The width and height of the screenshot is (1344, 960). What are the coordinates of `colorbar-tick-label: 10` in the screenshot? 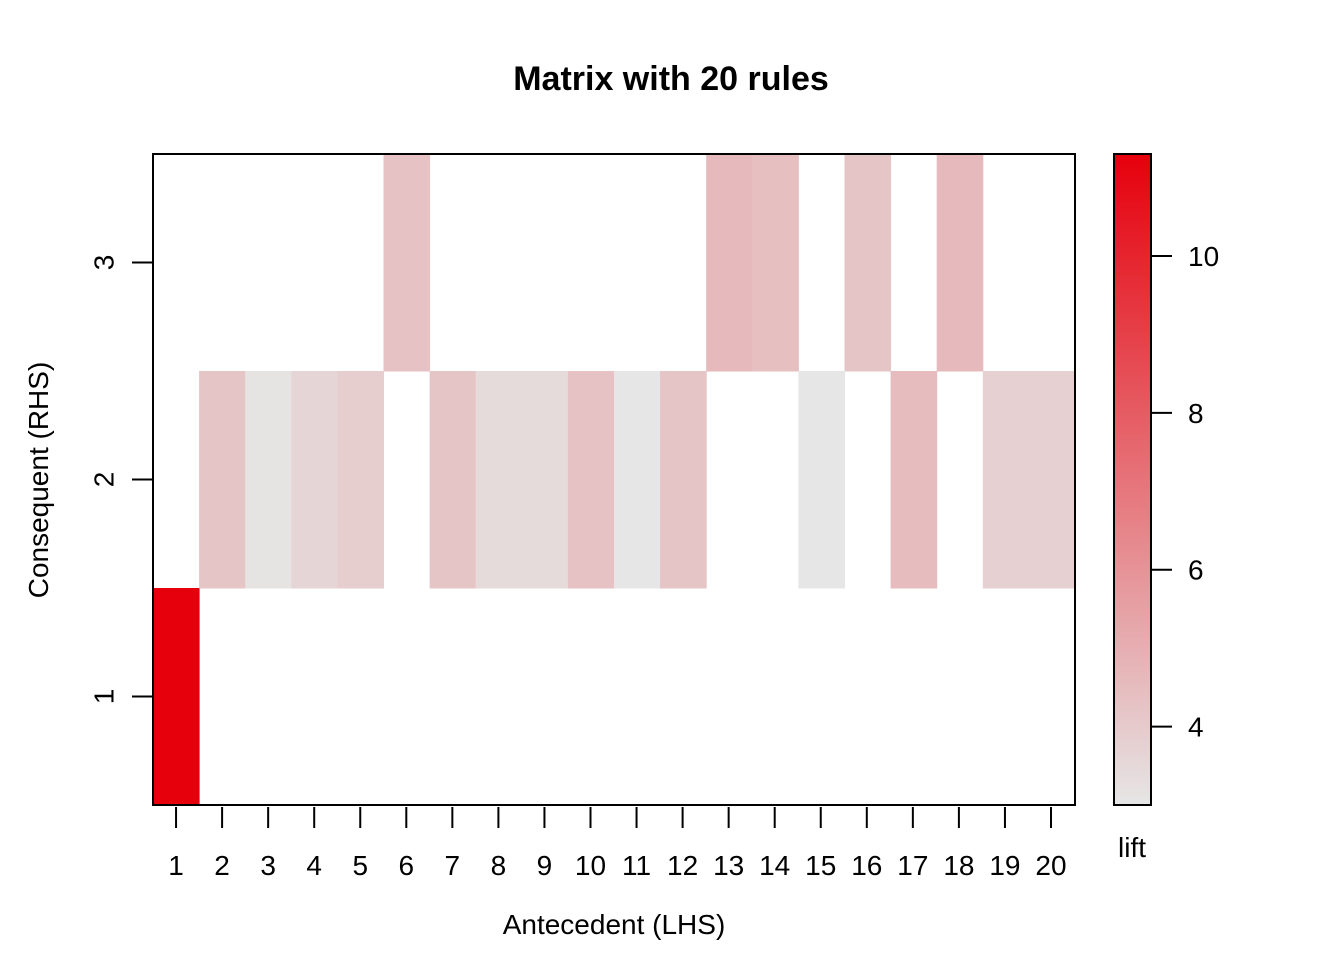 It's located at (1203, 256).